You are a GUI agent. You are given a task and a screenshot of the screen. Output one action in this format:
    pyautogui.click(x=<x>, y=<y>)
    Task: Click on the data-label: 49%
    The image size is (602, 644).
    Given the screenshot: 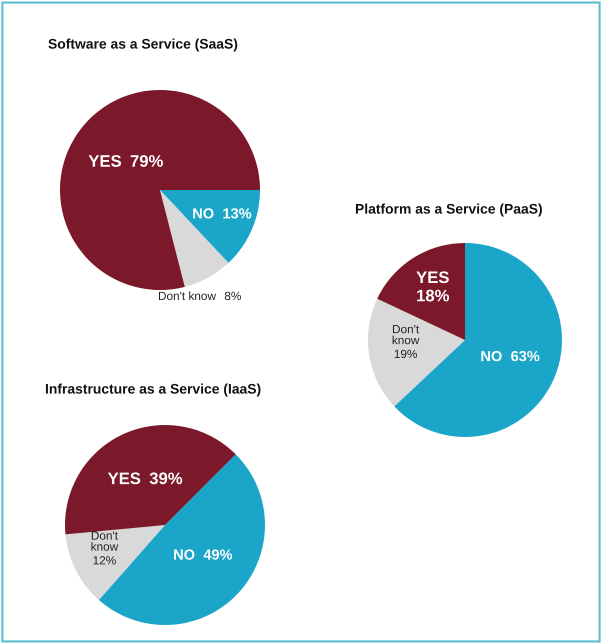 What is the action you would take?
    pyautogui.click(x=218, y=554)
    